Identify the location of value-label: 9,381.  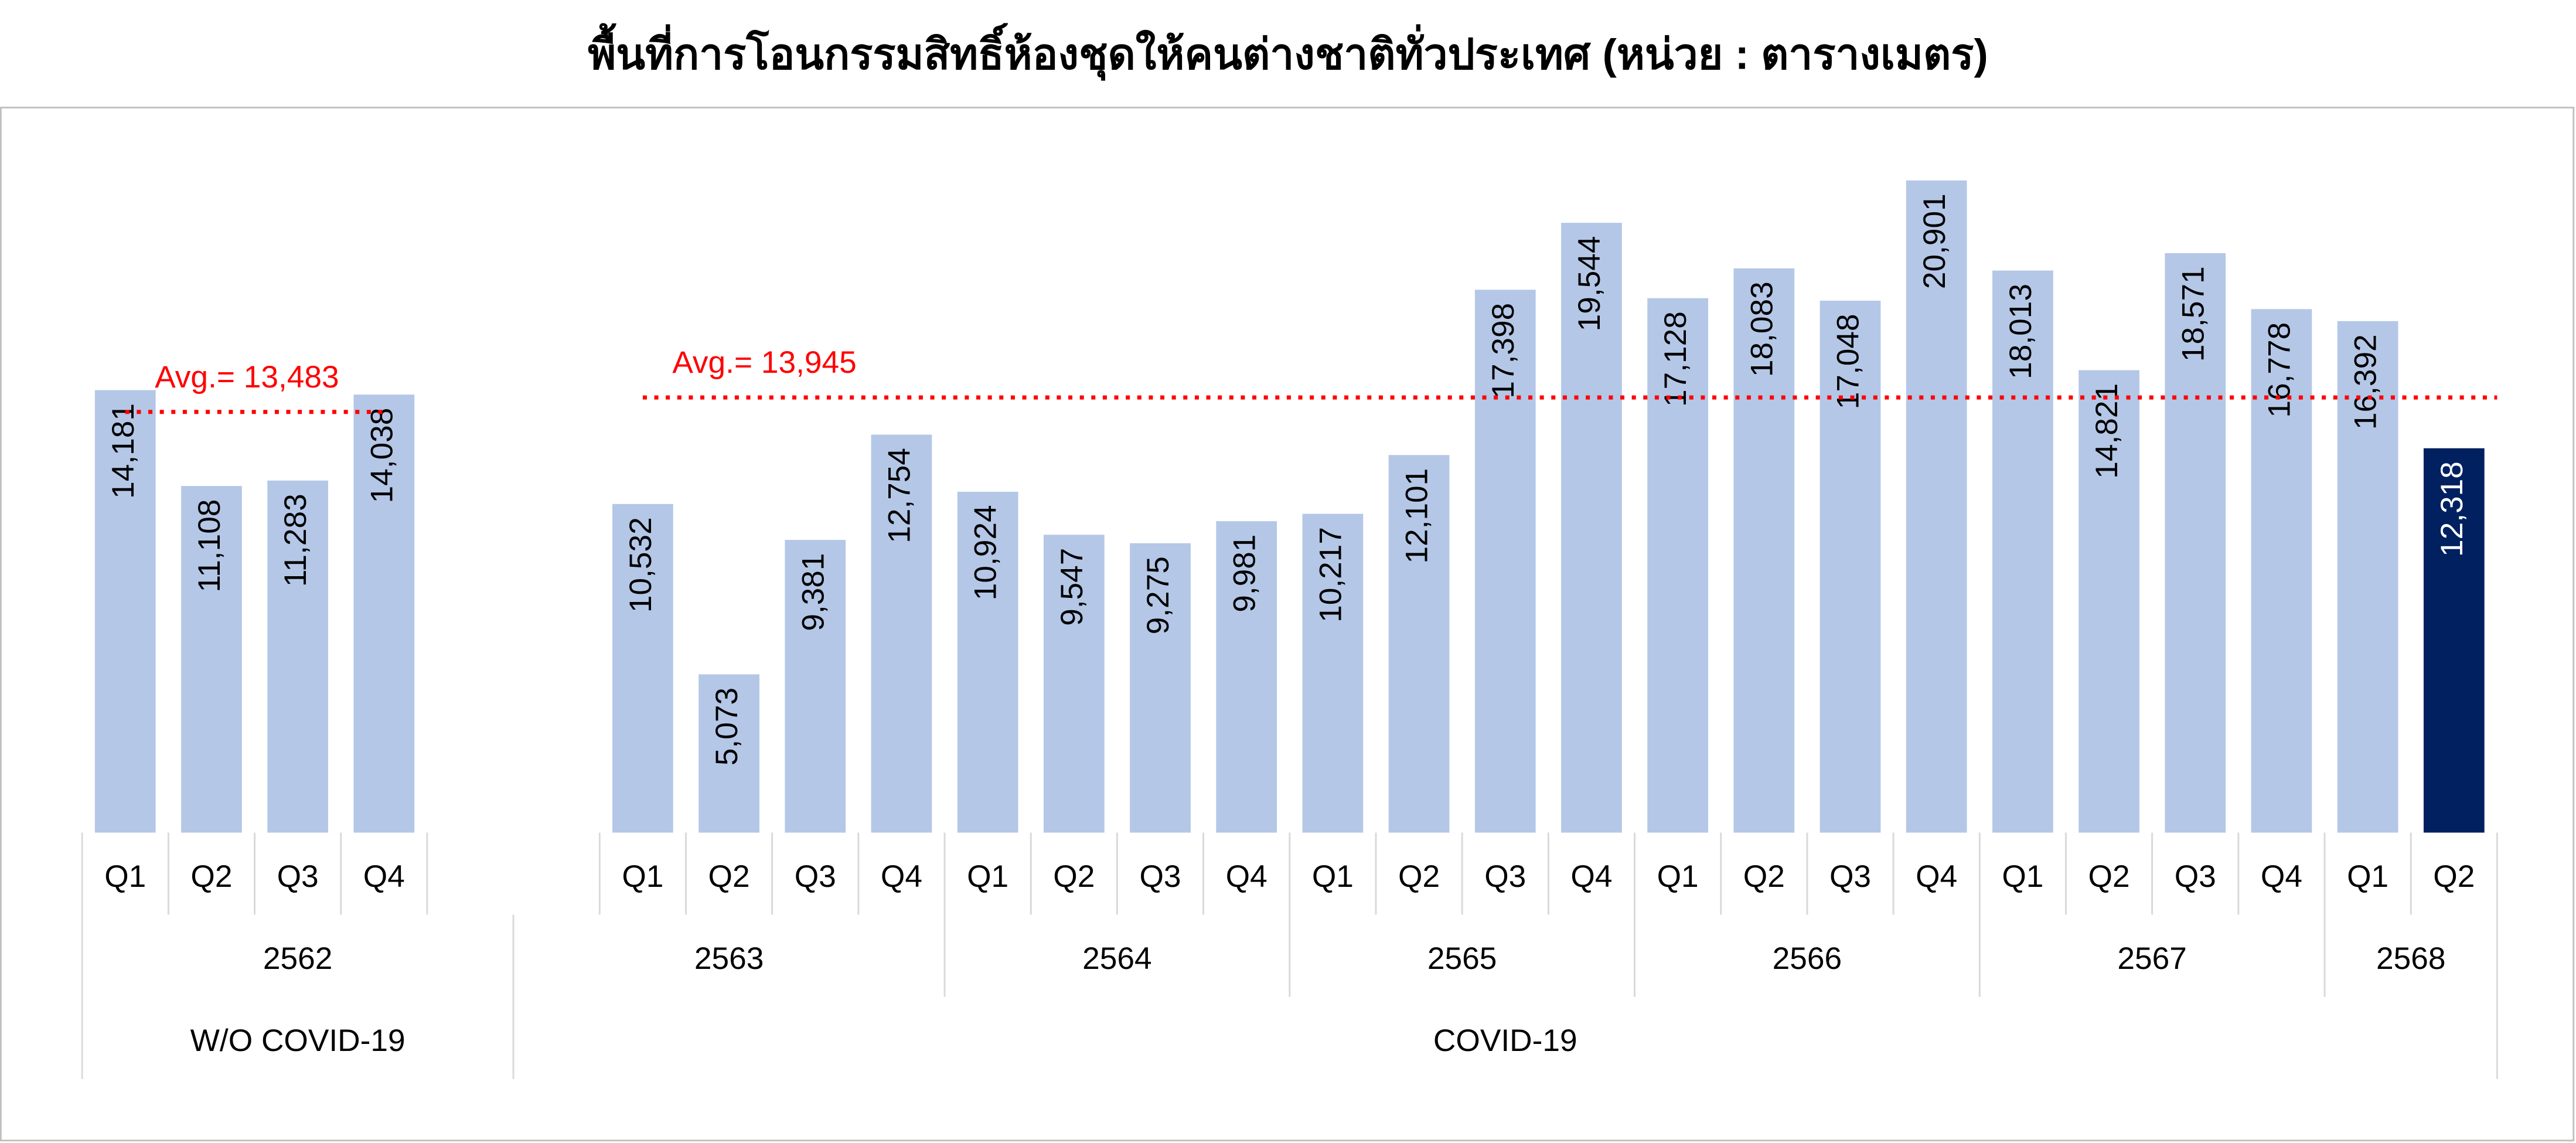
(813, 592).